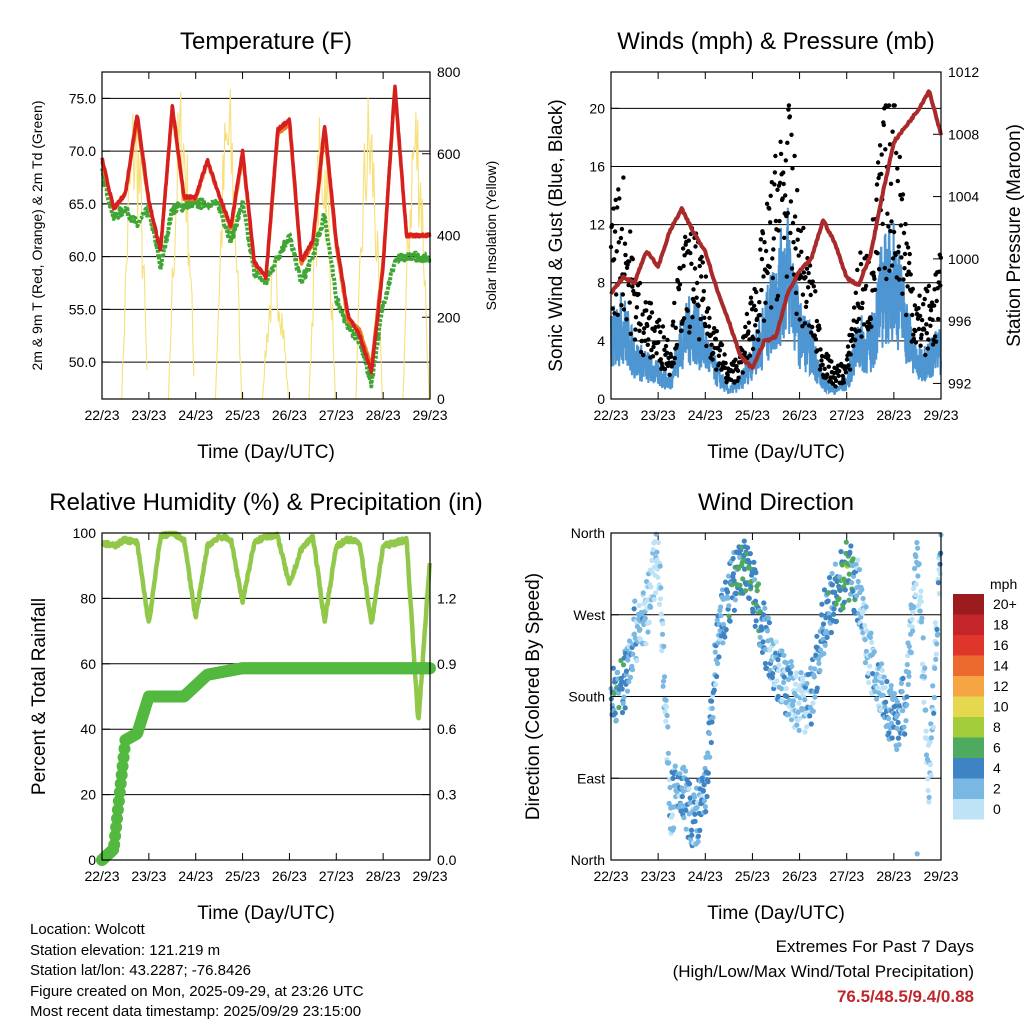  What do you see at coordinates (447, 729) in the screenshot?
I see `y2-tick-label: 0.6` at bounding box center [447, 729].